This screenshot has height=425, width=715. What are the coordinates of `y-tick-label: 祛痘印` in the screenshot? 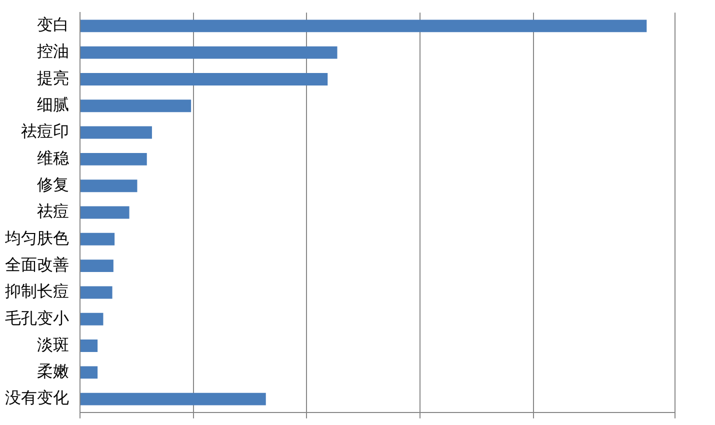 It's located at (45, 131).